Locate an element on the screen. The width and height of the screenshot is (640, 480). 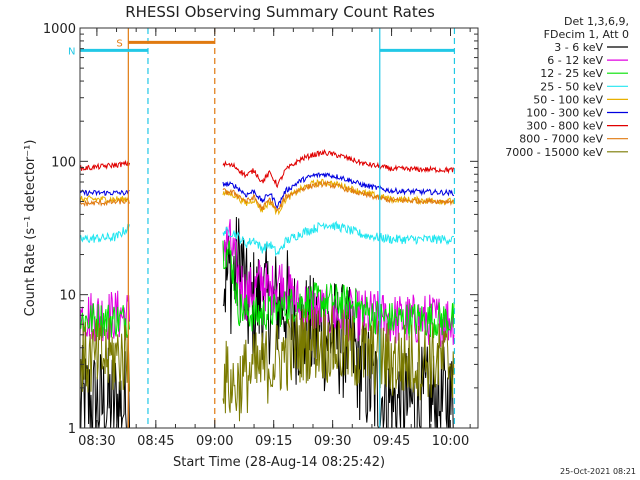
legend-header-line-2: FDecim 1, Att 0 is located at coordinates (586, 34).